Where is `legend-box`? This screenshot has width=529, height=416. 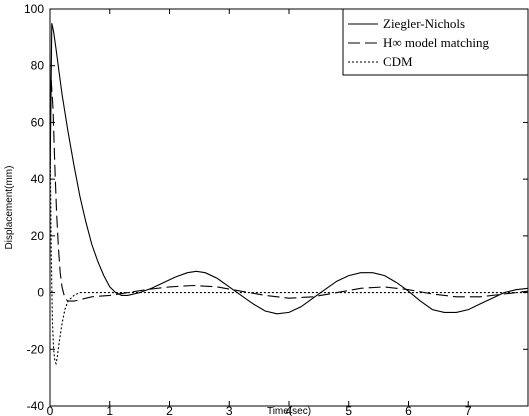 legend-box is located at coordinates (435, 42).